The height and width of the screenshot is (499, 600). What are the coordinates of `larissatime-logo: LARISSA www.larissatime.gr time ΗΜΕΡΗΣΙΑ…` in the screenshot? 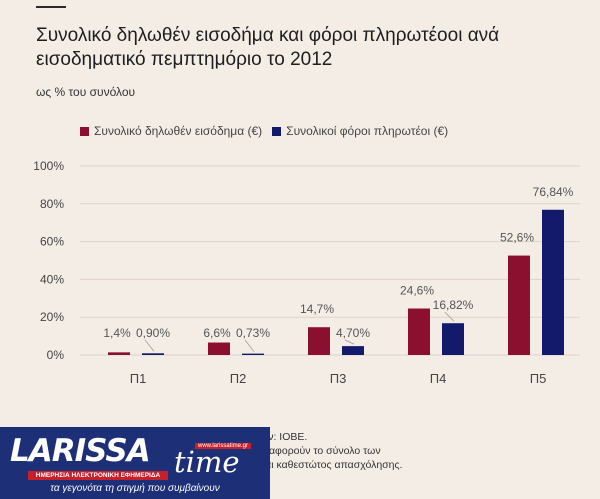 It's located at (135, 463).